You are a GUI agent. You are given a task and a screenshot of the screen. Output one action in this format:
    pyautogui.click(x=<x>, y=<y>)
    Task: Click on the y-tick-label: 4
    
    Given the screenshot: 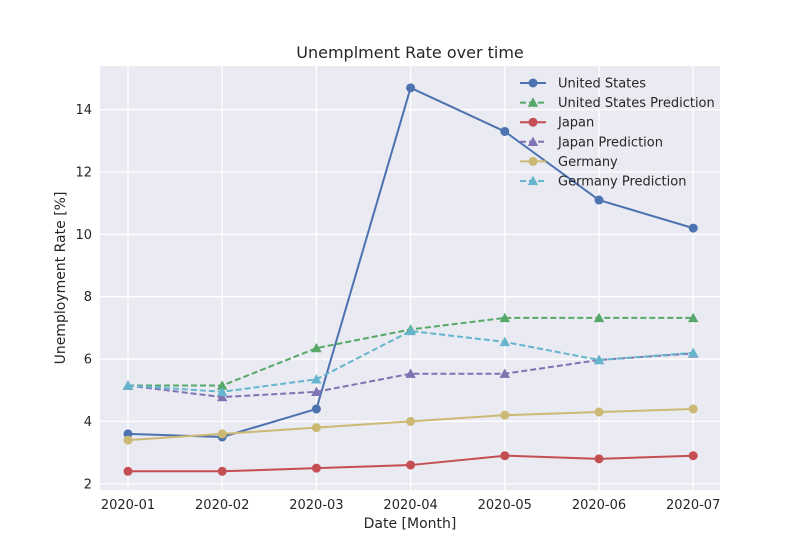 What is the action you would take?
    pyautogui.click(x=88, y=422)
    